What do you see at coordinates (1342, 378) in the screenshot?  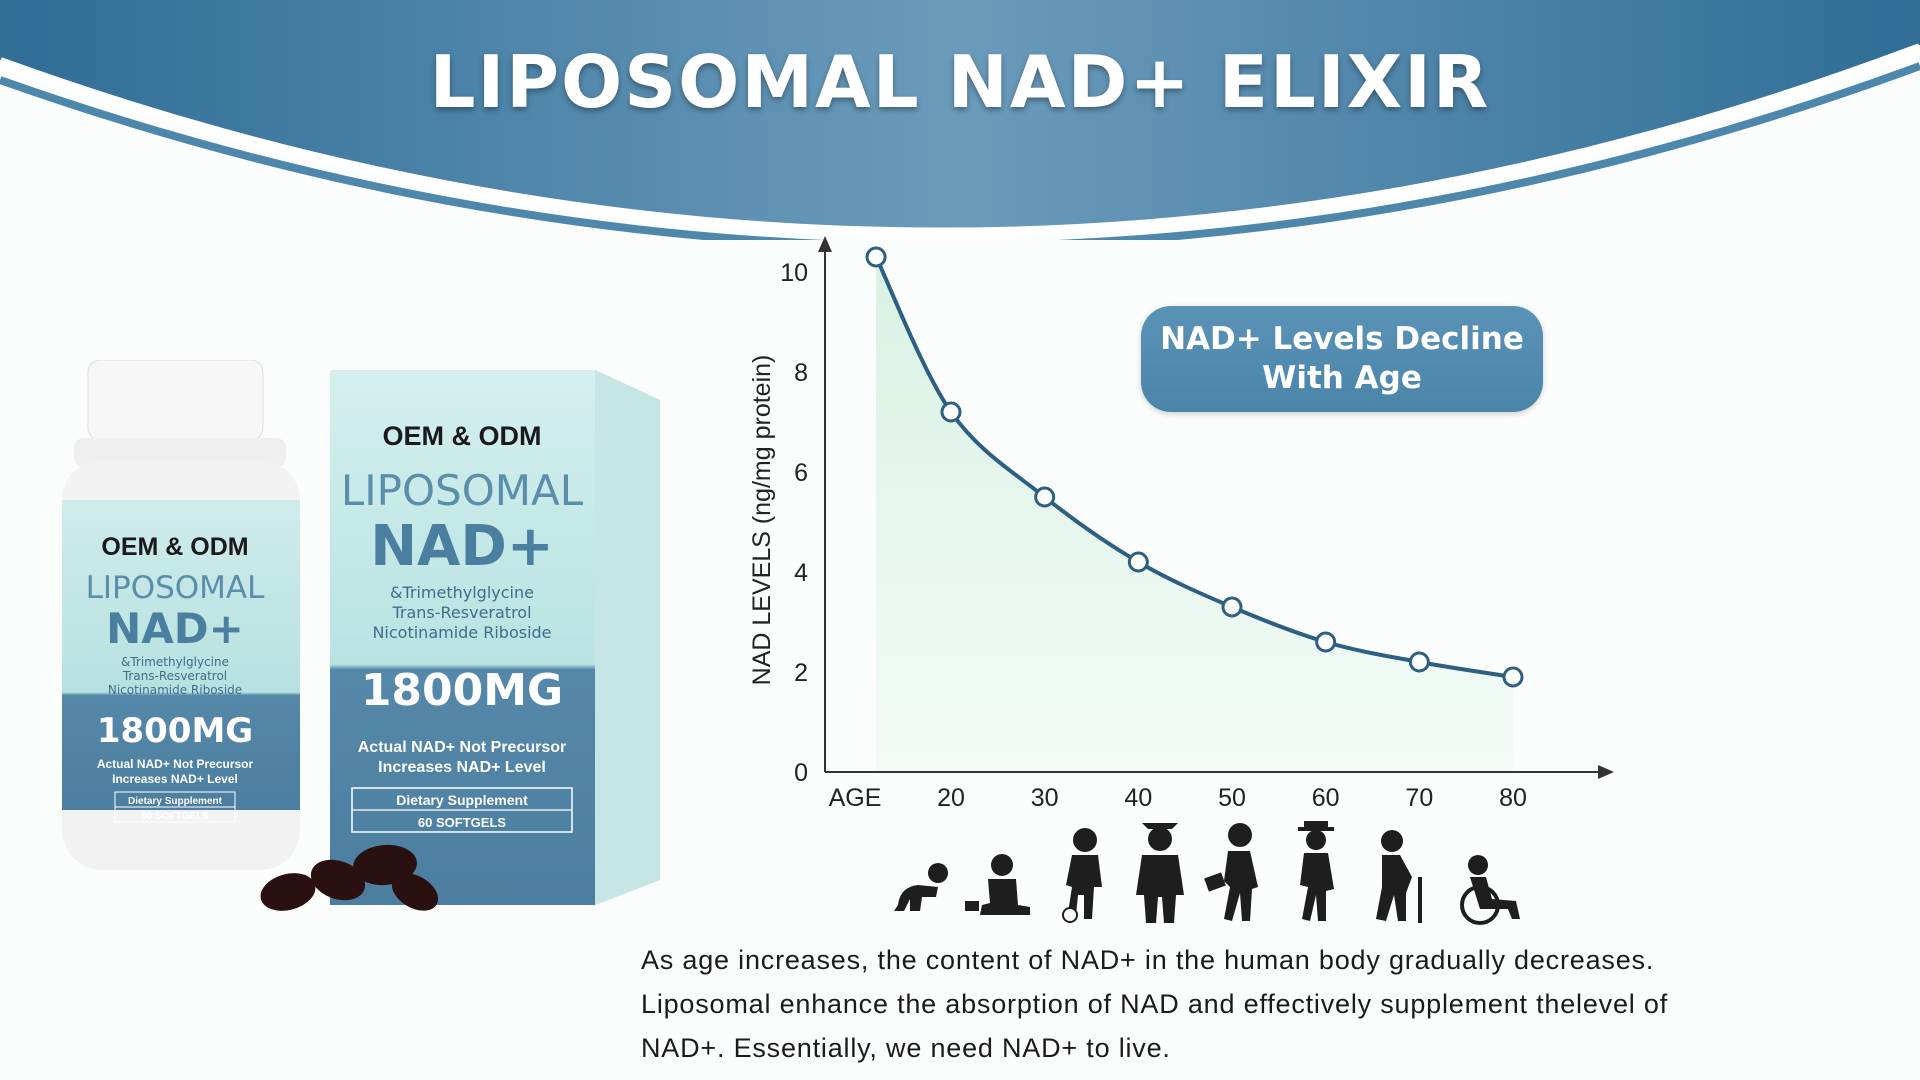 I see `callout-line-2: With Age` at bounding box center [1342, 378].